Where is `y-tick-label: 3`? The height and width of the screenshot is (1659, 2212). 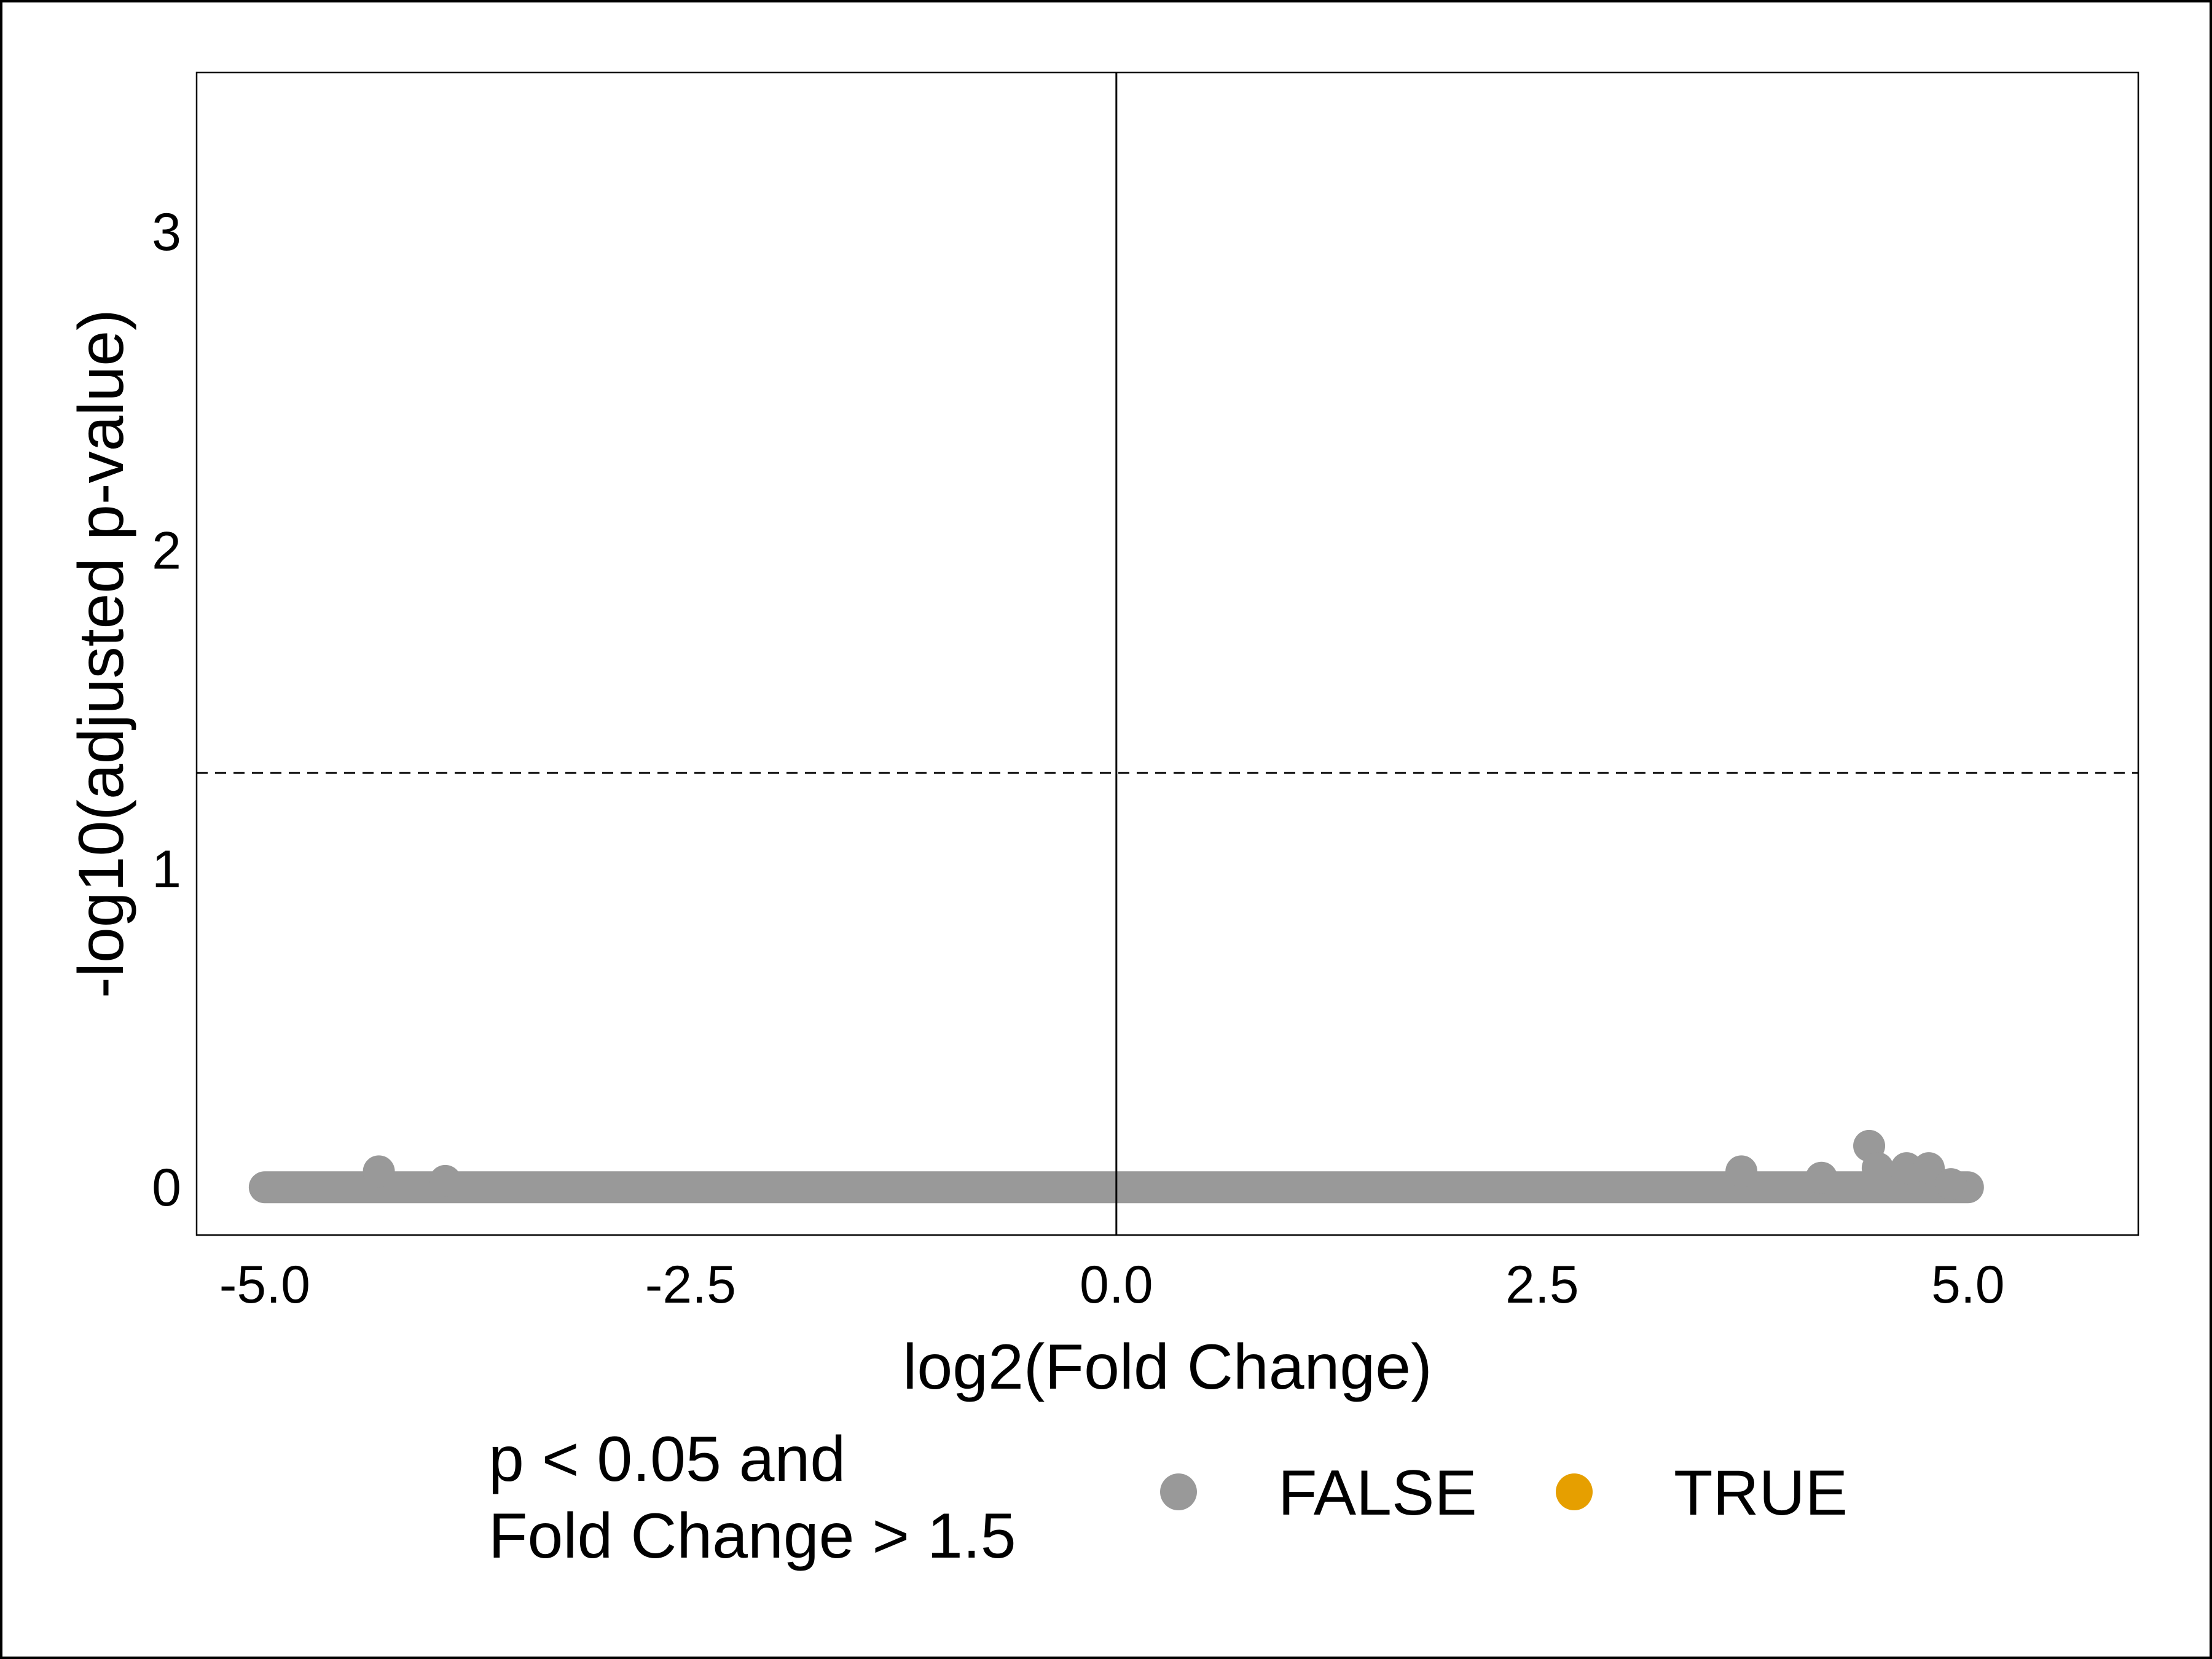
y-tick-label: 3 is located at coordinates (166, 232).